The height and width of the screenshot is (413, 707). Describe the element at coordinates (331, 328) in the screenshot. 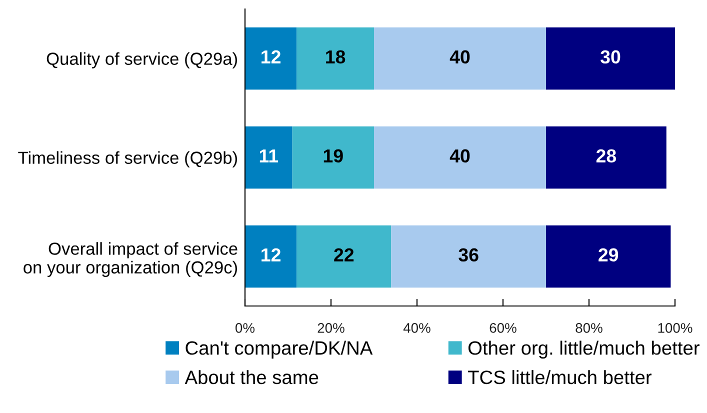

I see `x-tick-label: 20%` at that location.